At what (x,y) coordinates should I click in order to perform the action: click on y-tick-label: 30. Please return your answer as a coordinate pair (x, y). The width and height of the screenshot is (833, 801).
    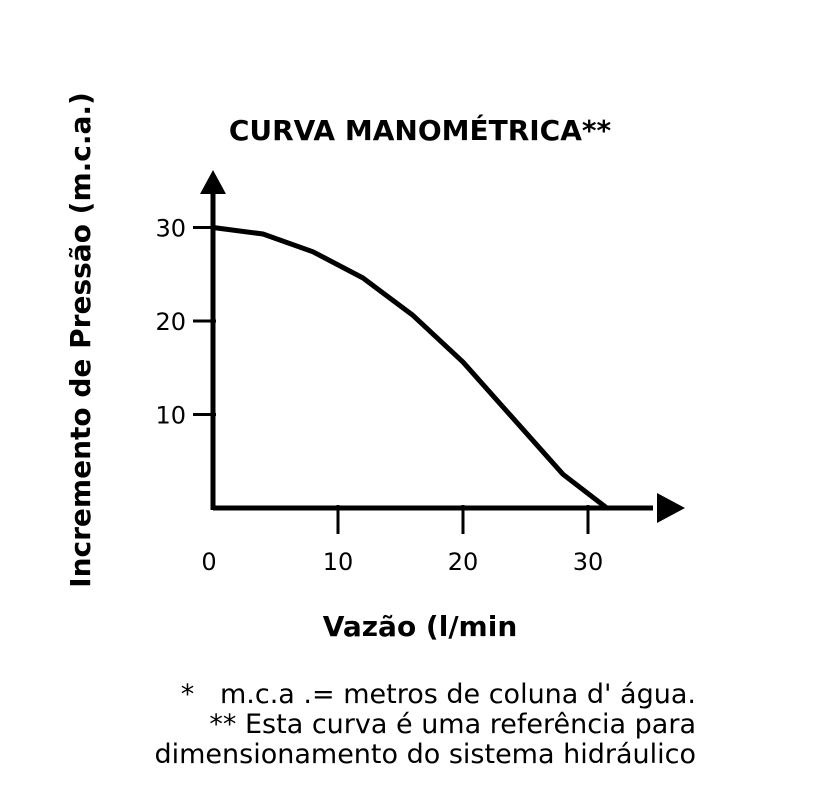
    Looking at the image, I should click on (170, 229).